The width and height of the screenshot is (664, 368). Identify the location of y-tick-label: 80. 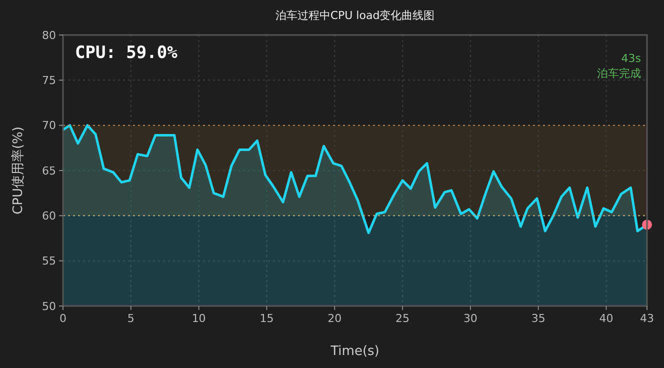
(49, 35).